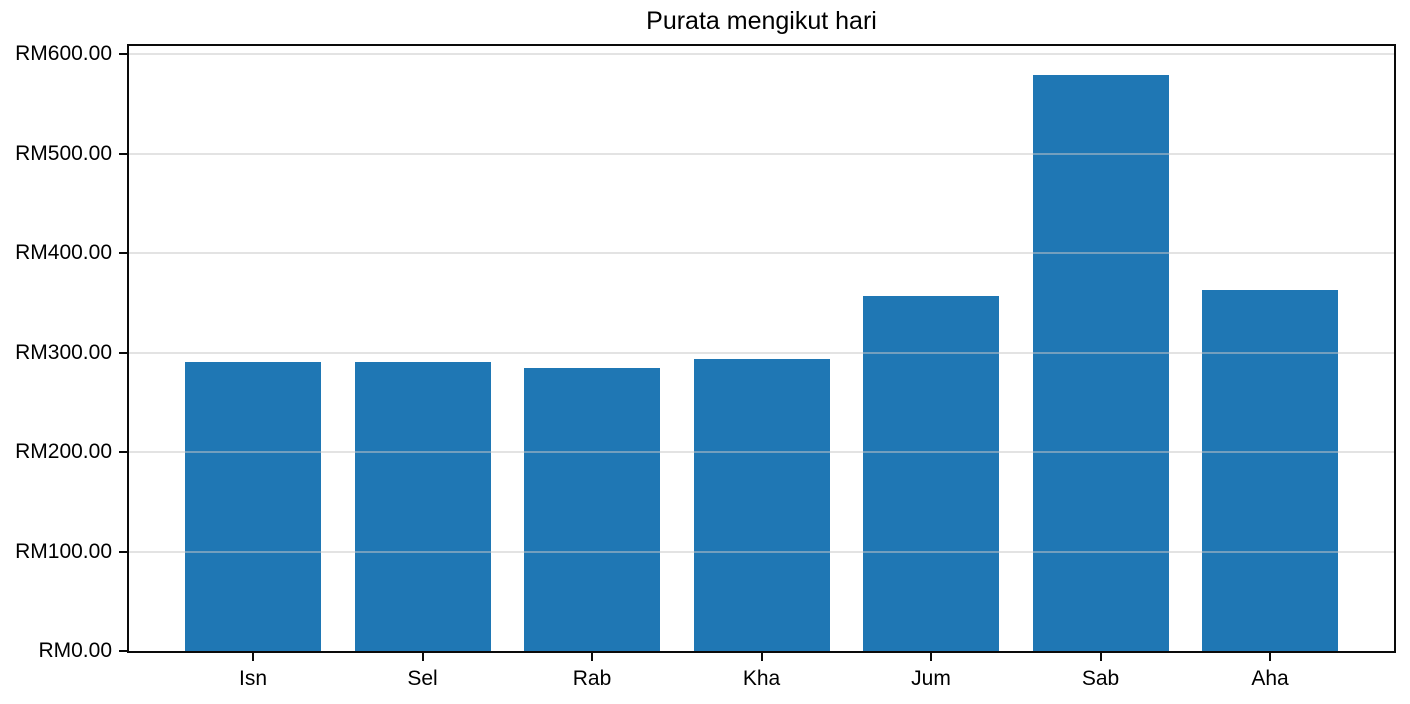  I want to click on y-tick-label-0: RM0.00, so click(75, 650).